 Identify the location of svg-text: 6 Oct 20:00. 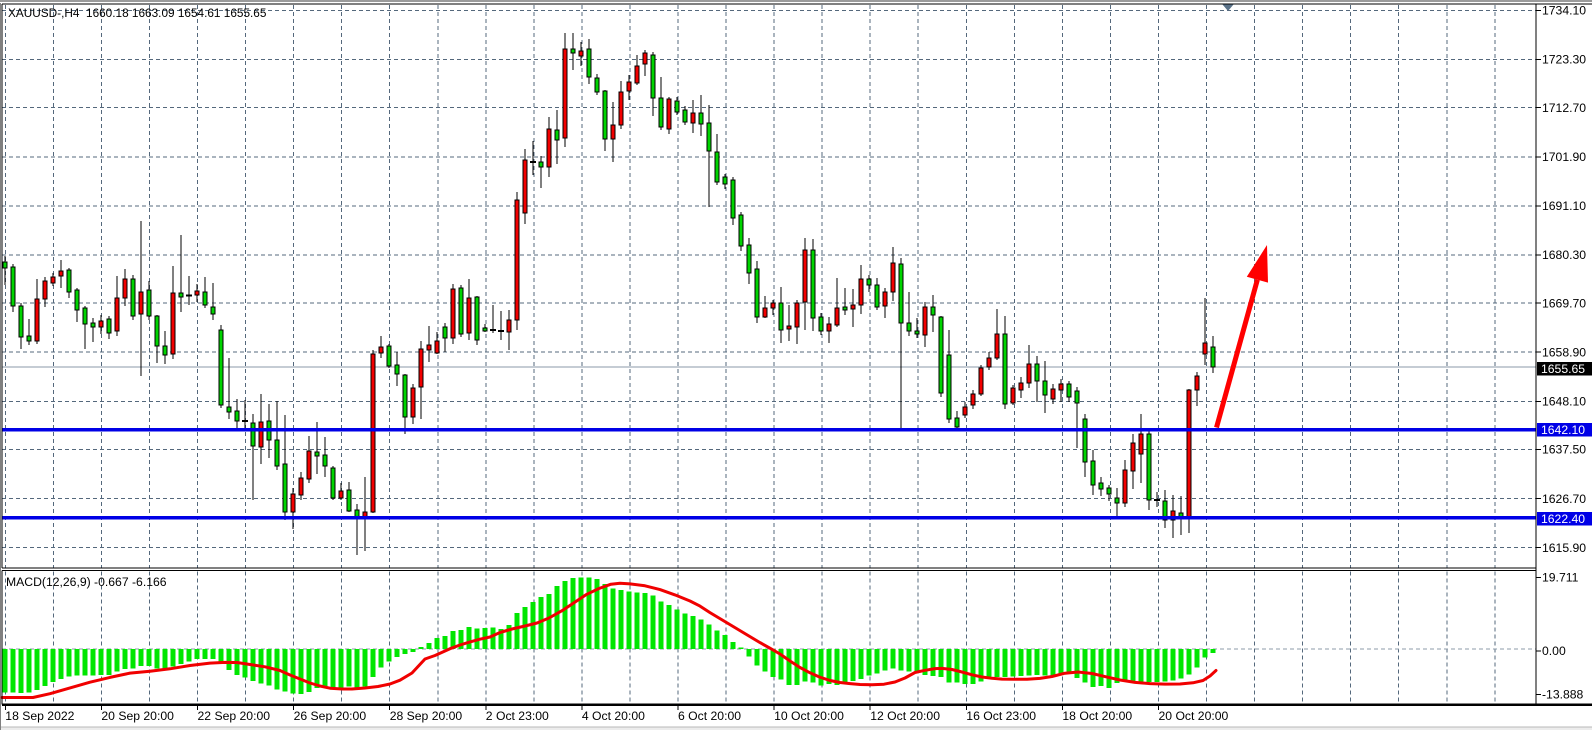
(709, 716).